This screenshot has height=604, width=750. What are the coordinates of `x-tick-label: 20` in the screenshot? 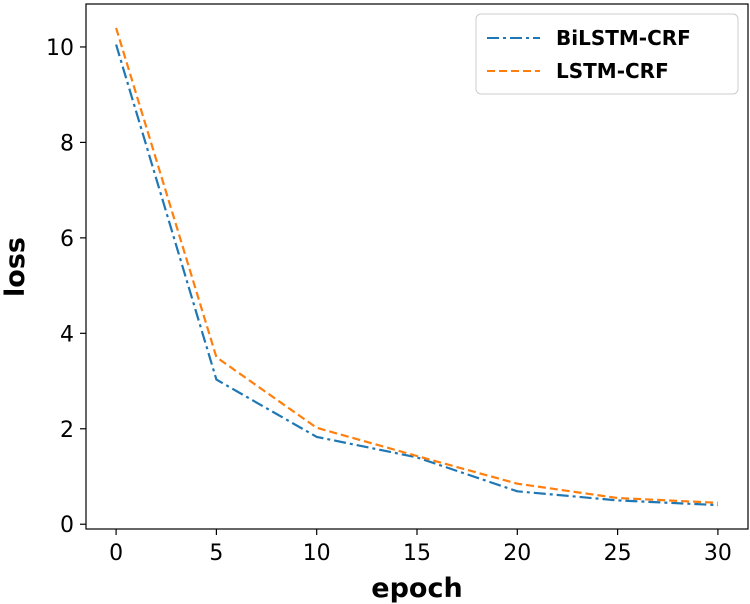 It's located at (517, 553).